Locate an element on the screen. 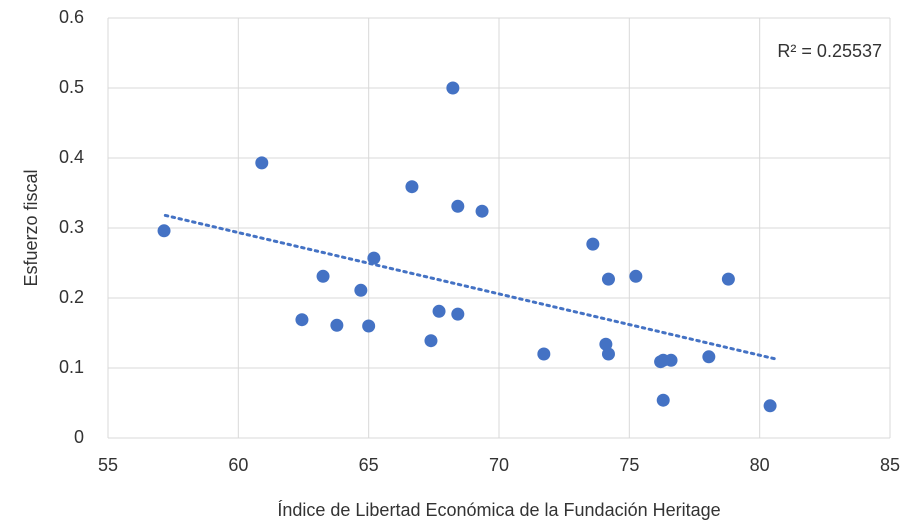 The width and height of the screenshot is (910, 528). x-tick-label: 60 is located at coordinates (238, 465).